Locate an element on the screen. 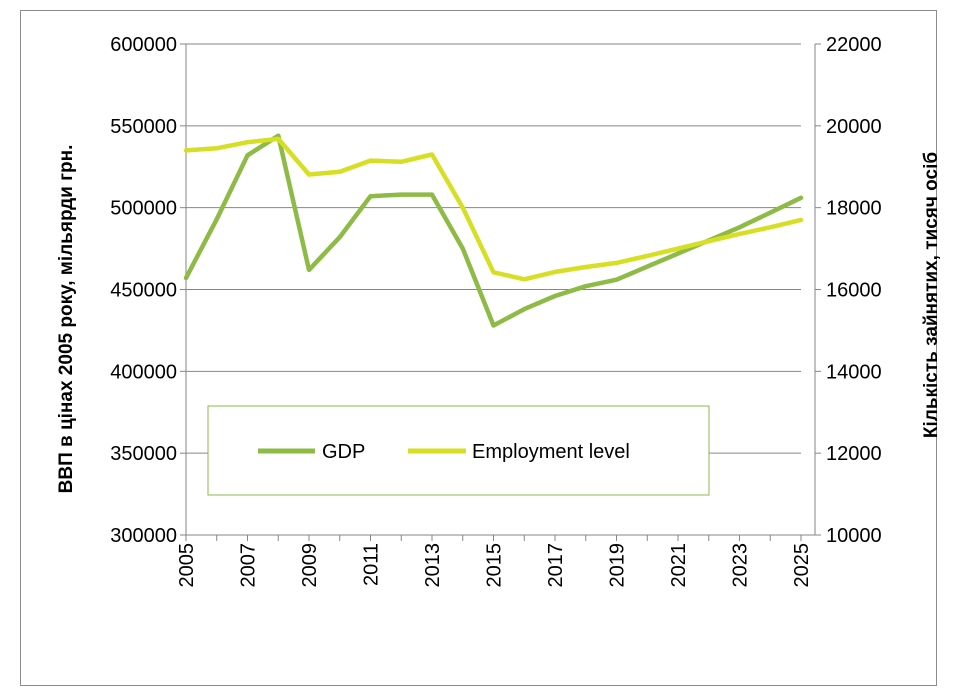 The width and height of the screenshot is (958, 697). y-tick-label-left: 500000 is located at coordinates (143, 209).